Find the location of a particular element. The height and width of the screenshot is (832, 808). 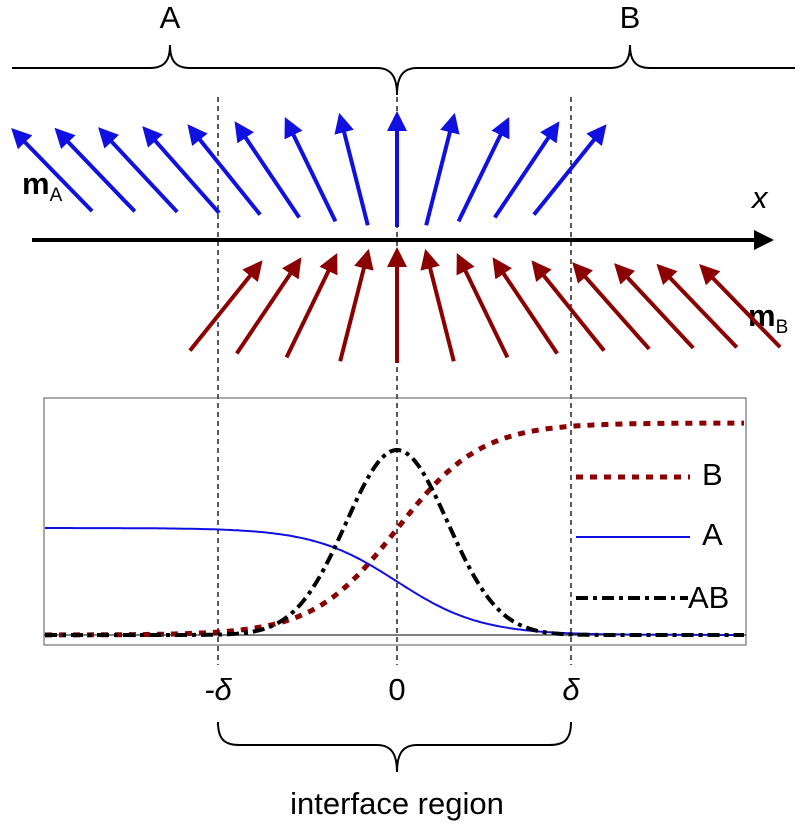

legend-label: AB is located at coordinates (708, 597).